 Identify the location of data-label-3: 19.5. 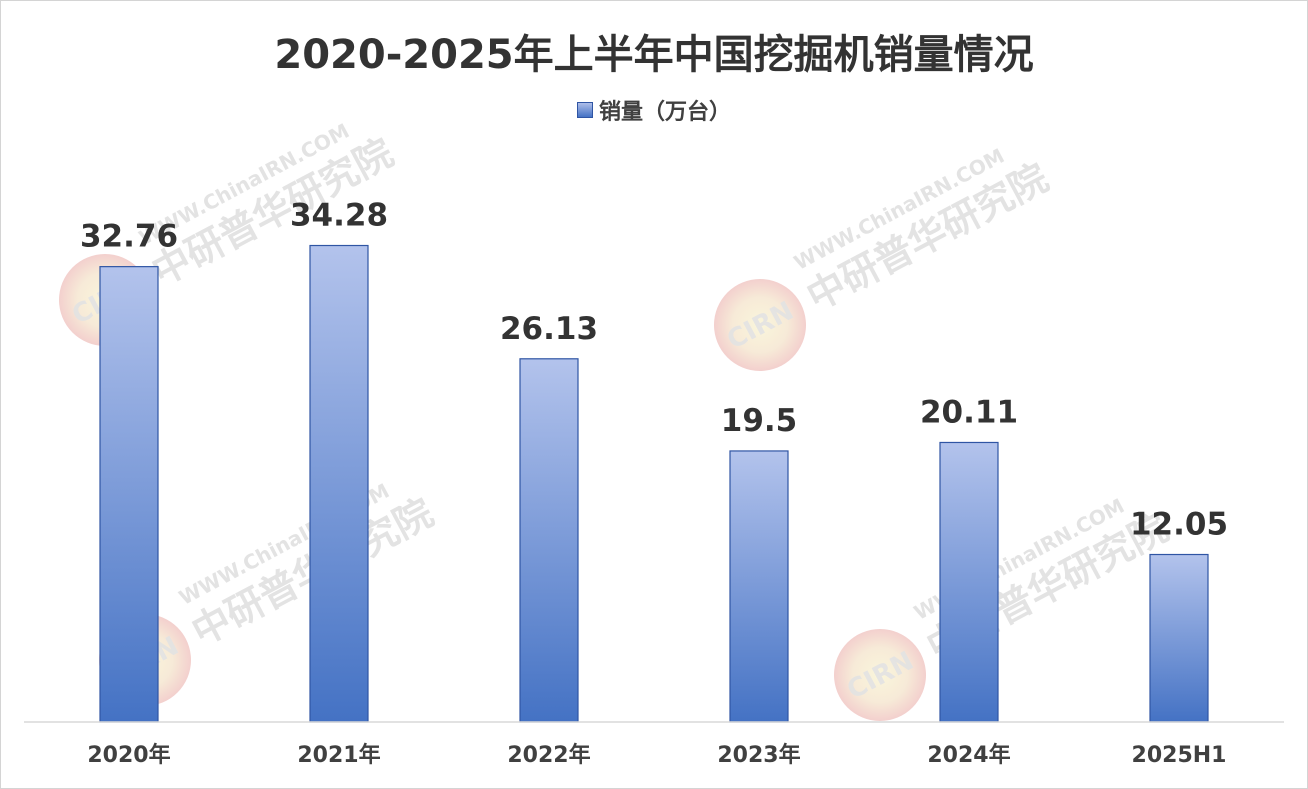
(759, 421).